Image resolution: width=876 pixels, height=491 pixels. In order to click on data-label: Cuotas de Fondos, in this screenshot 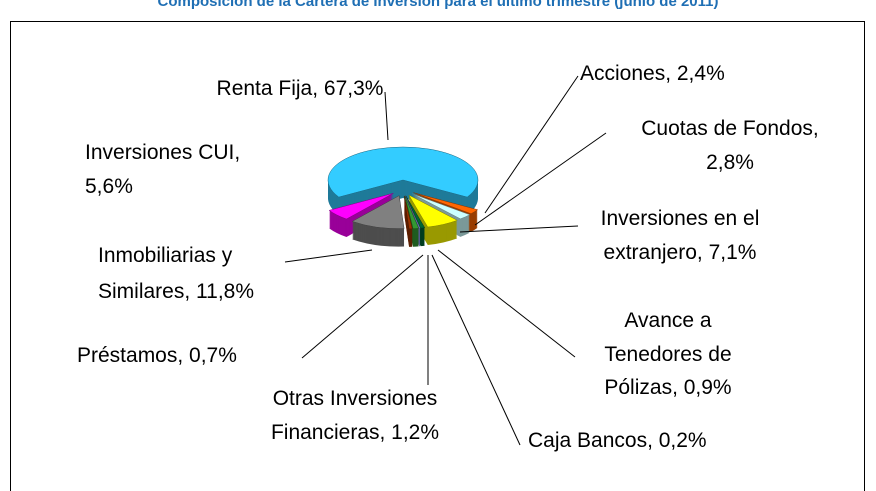, I will do `click(729, 128)`.